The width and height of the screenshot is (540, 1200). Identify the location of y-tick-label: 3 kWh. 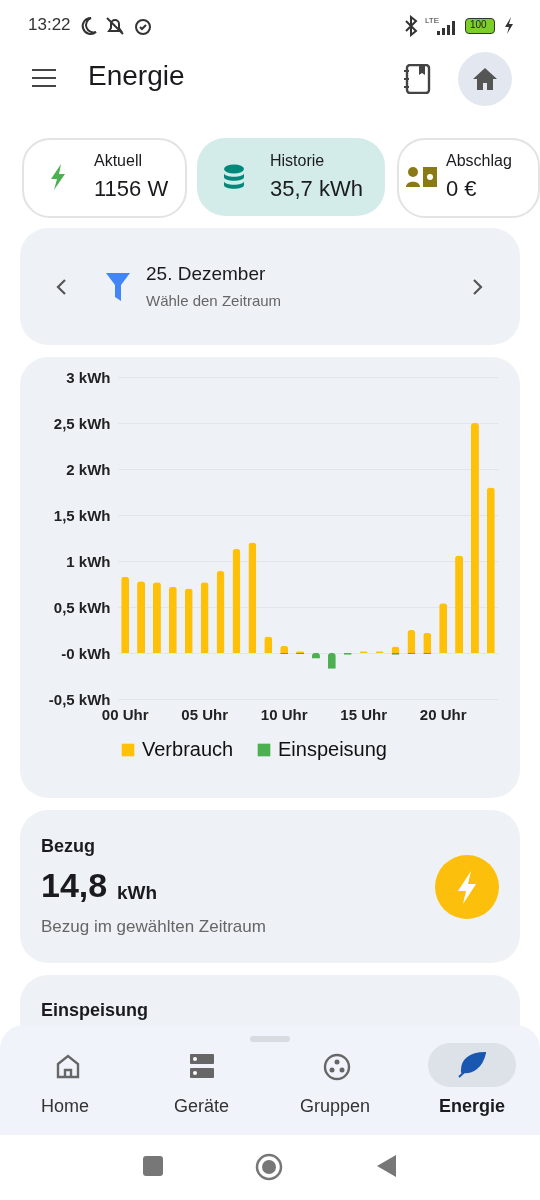
(88, 377).